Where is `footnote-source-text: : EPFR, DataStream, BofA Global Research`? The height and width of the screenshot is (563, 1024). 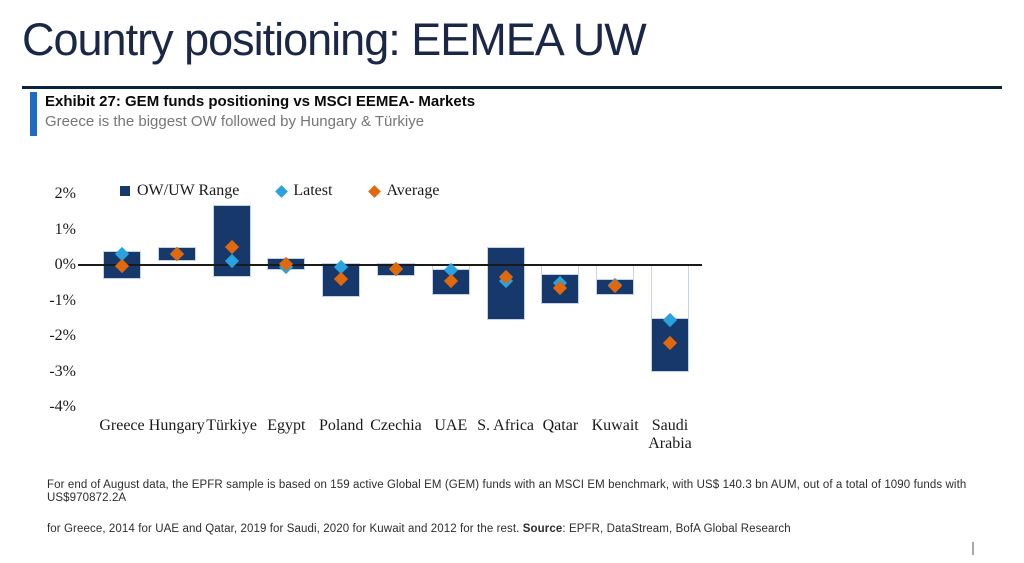 footnote-source-text: : EPFR, DataStream, BofA Global Research is located at coordinates (676, 529).